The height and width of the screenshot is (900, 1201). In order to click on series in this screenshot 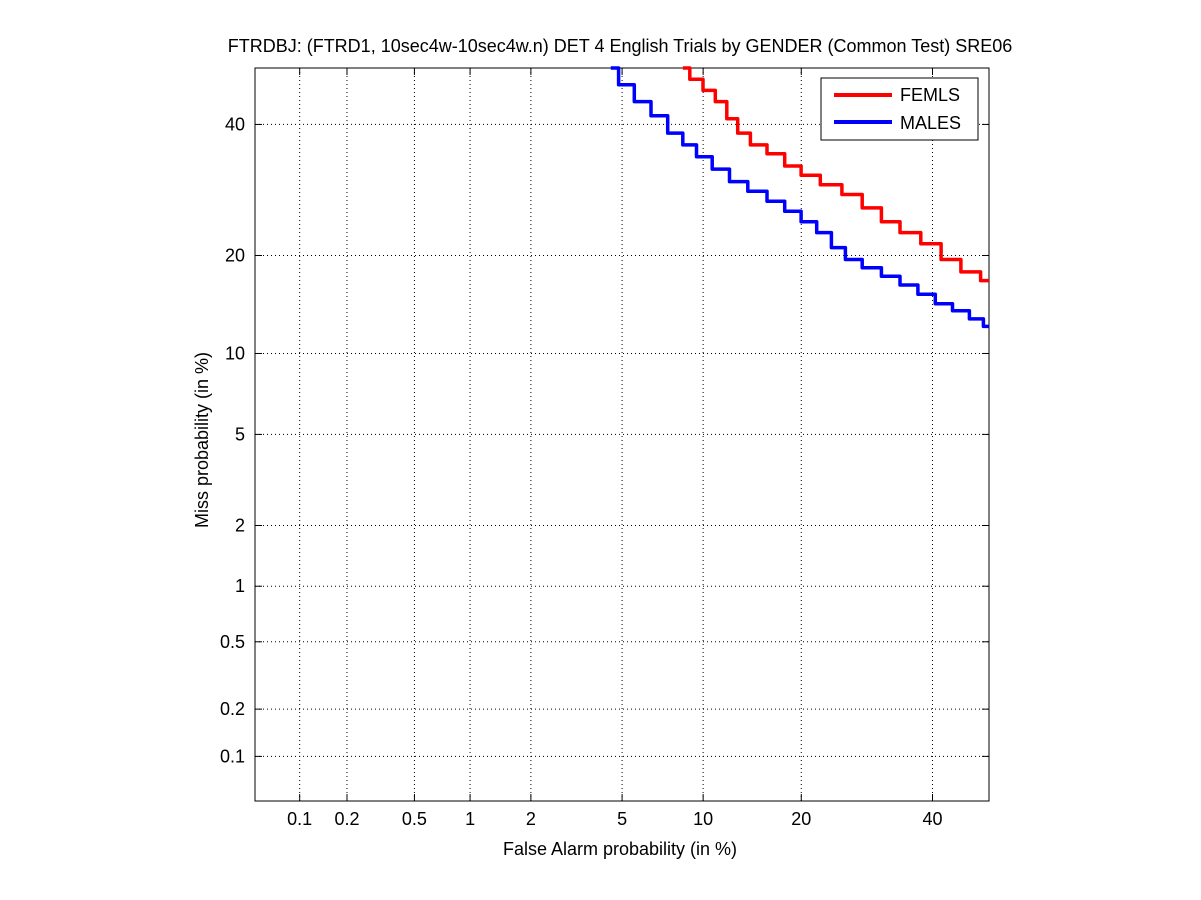, I will do `click(799, 197)`.